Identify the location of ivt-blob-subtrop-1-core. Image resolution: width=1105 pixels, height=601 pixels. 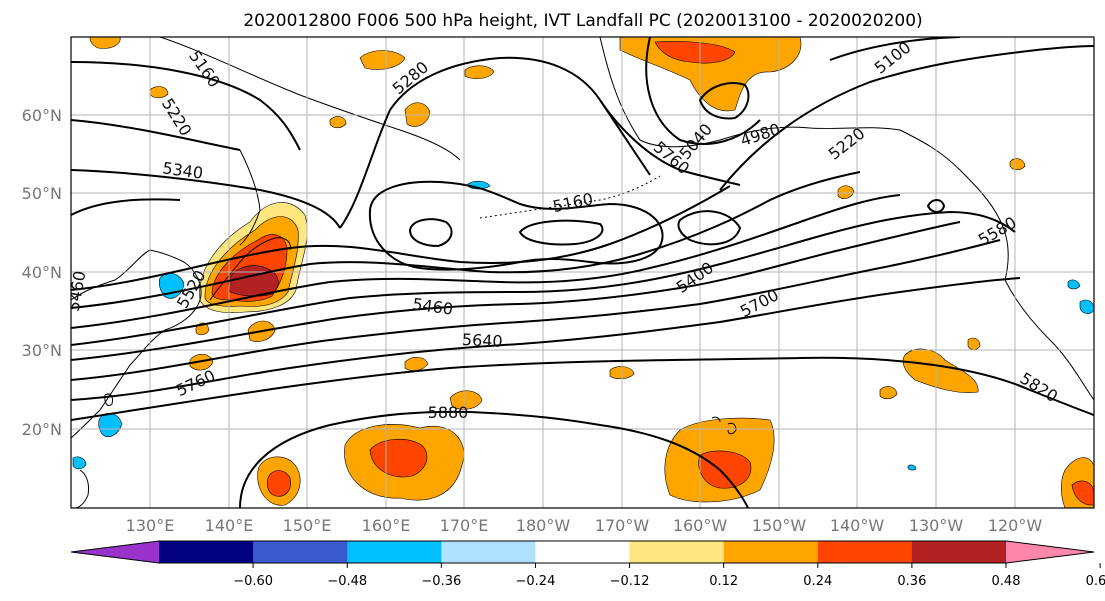
(398, 458).